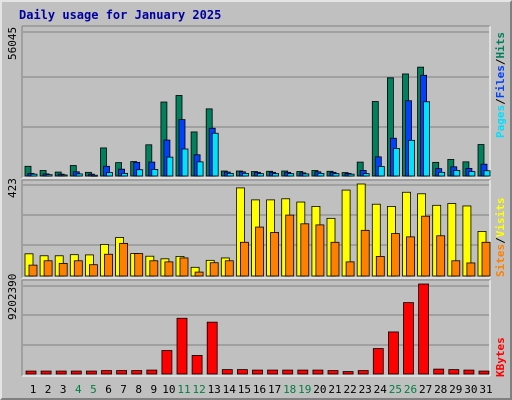 The image size is (512, 400). I want to click on x-tick-label: 26, so click(410, 389).